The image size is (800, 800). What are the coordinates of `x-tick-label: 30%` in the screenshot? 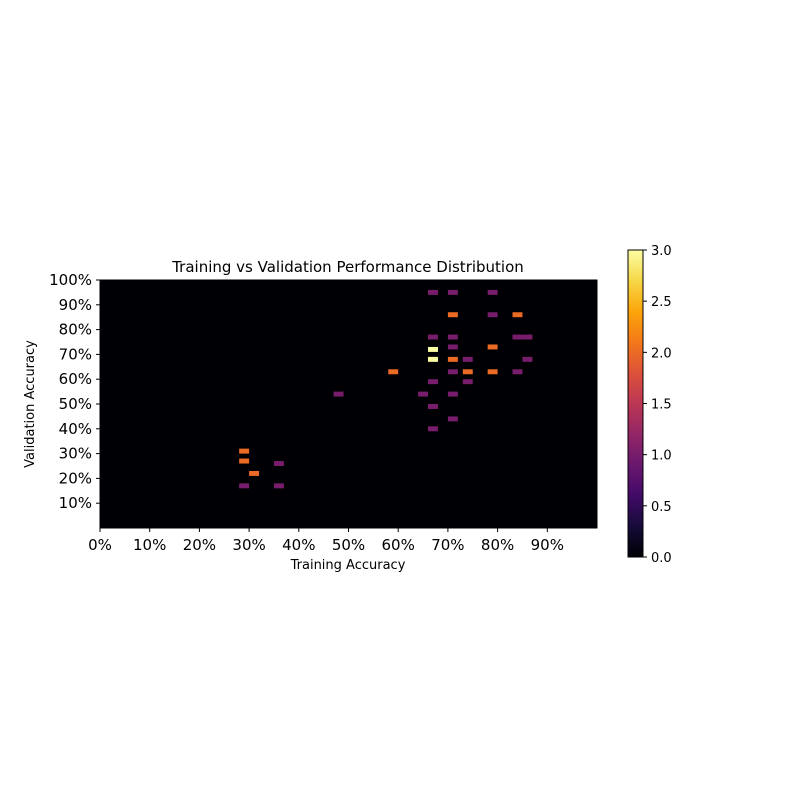 It's located at (248, 545).